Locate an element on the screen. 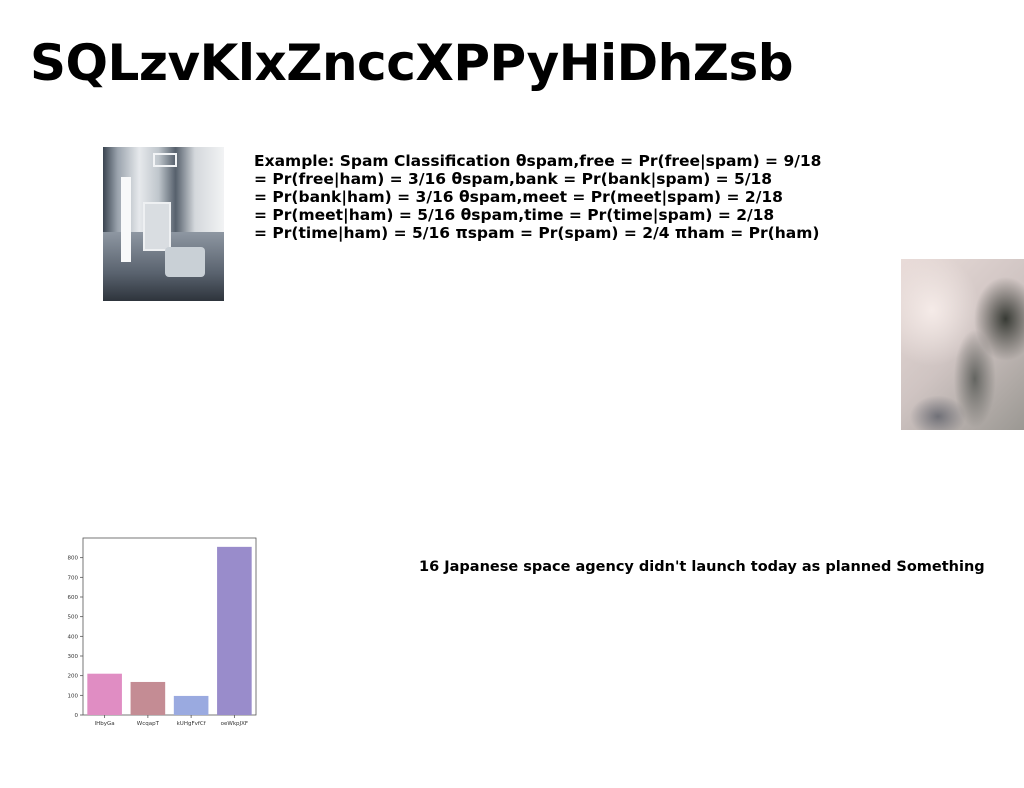 The width and height of the screenshot is (1024, 788). y-tick-label: 400 is located at coordinates (73, 637).